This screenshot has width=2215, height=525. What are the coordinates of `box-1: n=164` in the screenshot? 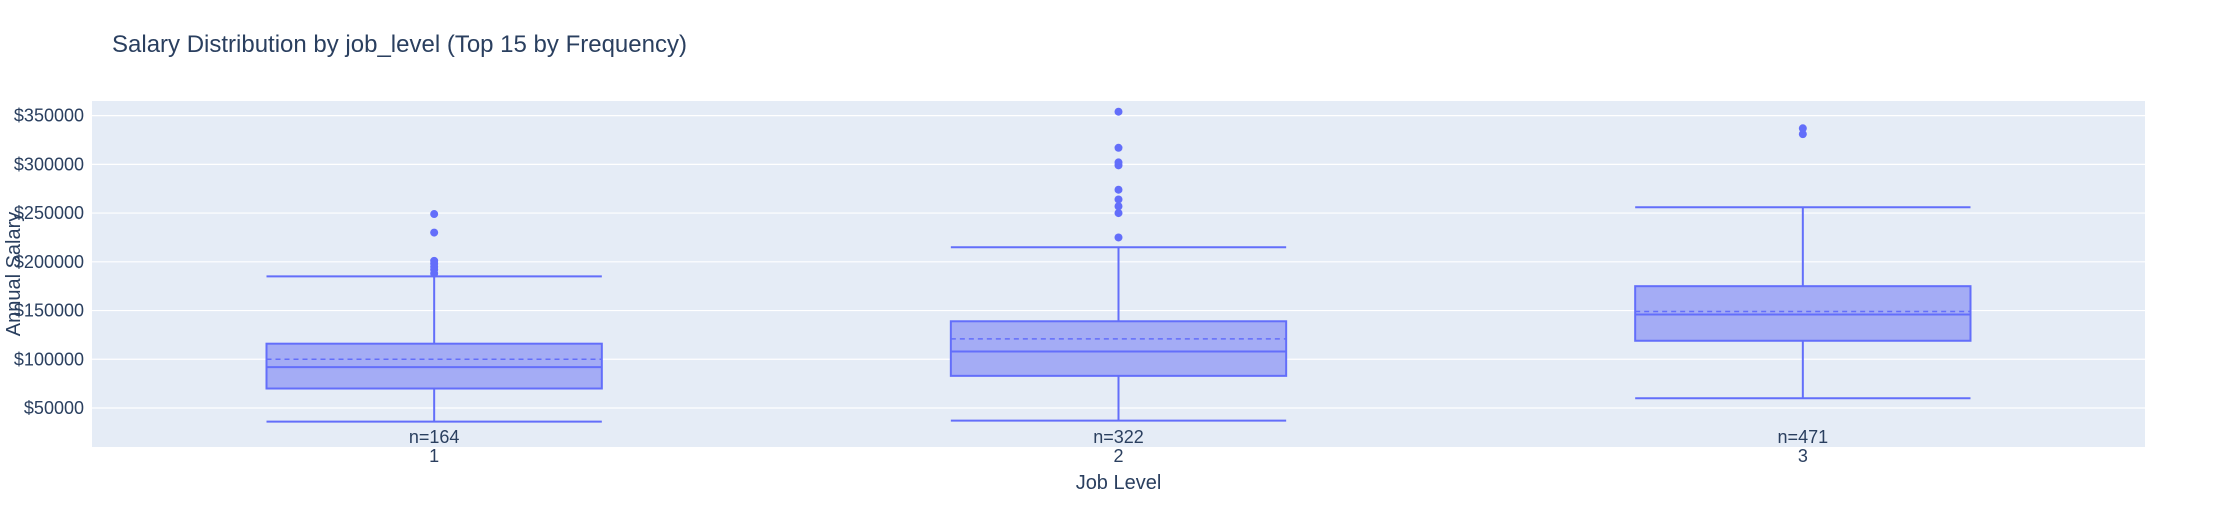 It's located at (434, 328).